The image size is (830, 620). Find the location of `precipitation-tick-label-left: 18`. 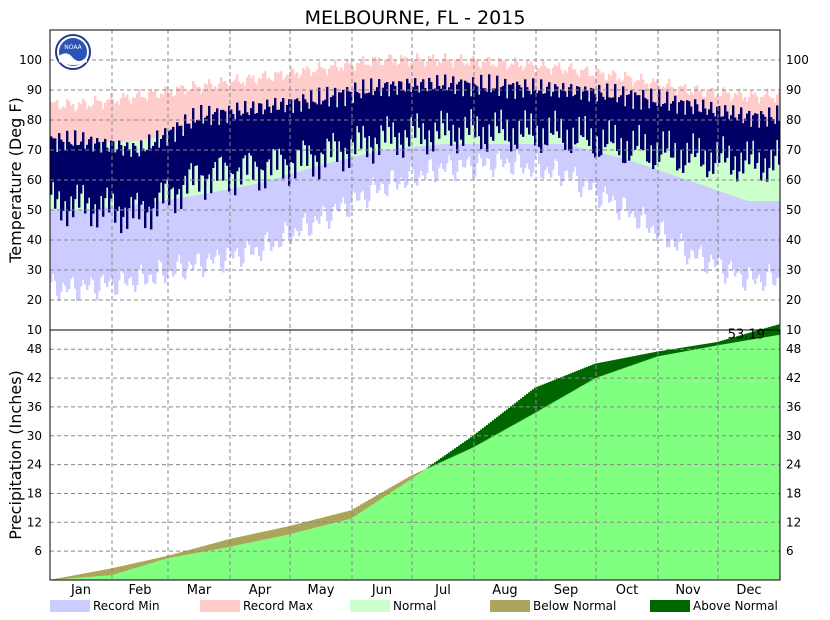

precipitation-tick-label-left: 18 is located at coordinates (34, 493).